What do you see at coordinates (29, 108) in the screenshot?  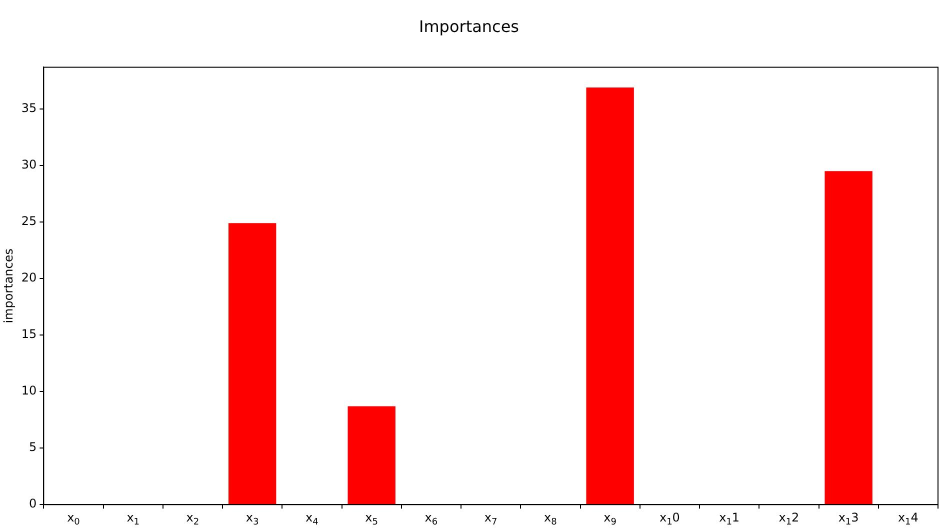 I see `y-tick-label: 35` at bounding box center [29, 108].